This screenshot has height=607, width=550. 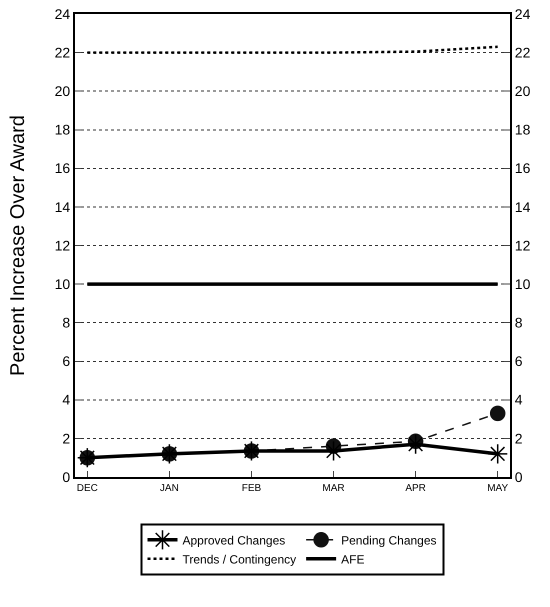 I want to click on y2-tick-label: 12, so click(x=522, y=245).